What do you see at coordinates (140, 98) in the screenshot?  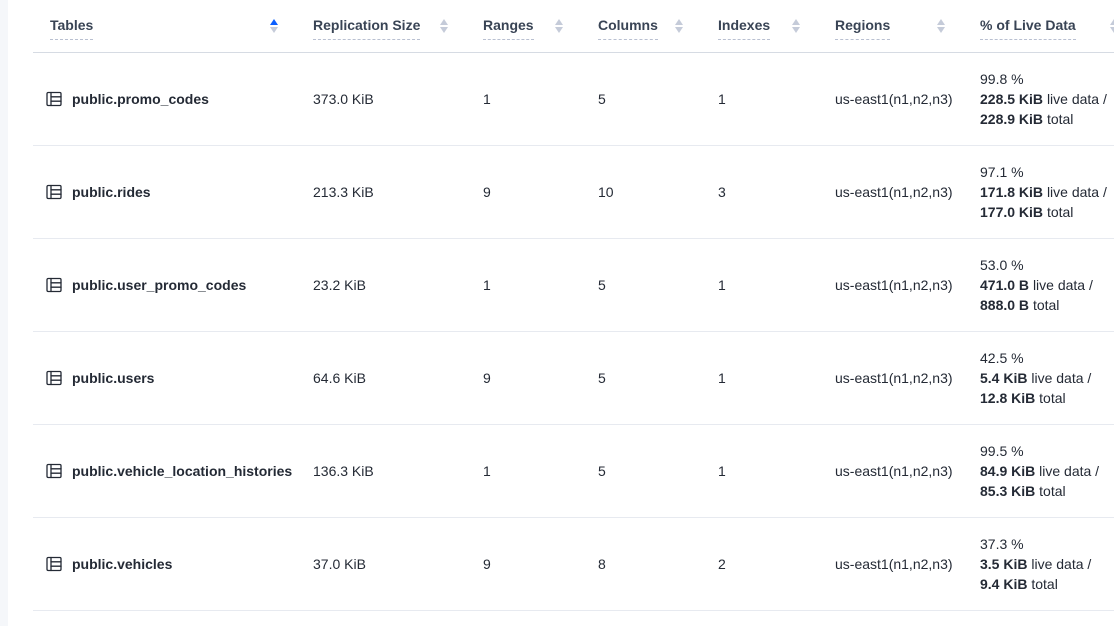 I see `table-name-link: public.promo_codes` at bounding box center [140, 98].